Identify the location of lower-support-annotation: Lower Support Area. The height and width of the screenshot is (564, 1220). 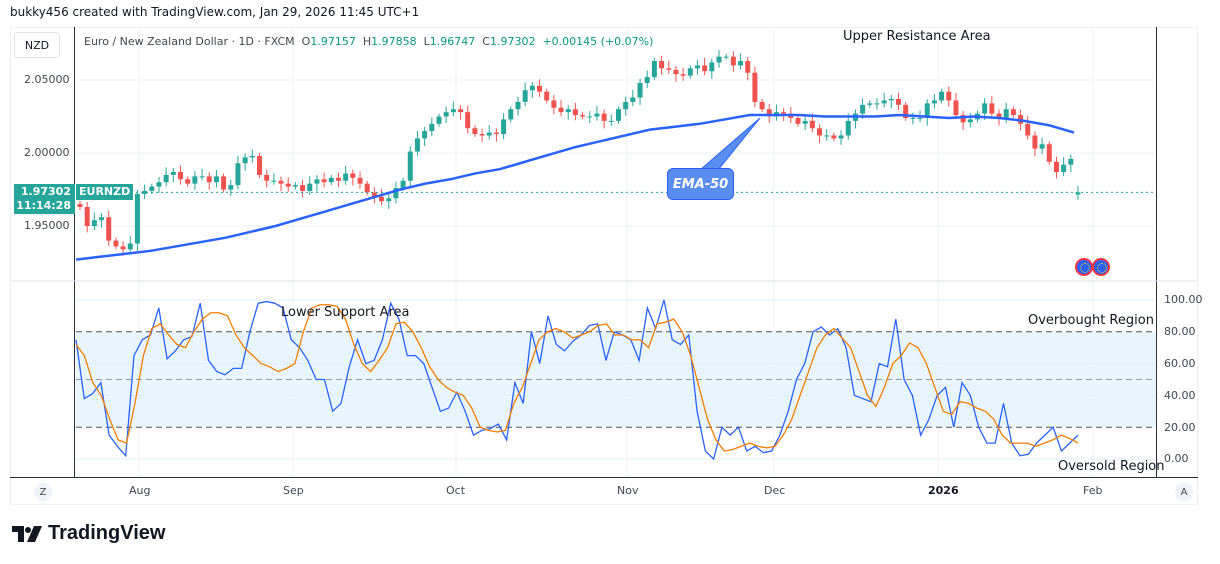
(345, 312).